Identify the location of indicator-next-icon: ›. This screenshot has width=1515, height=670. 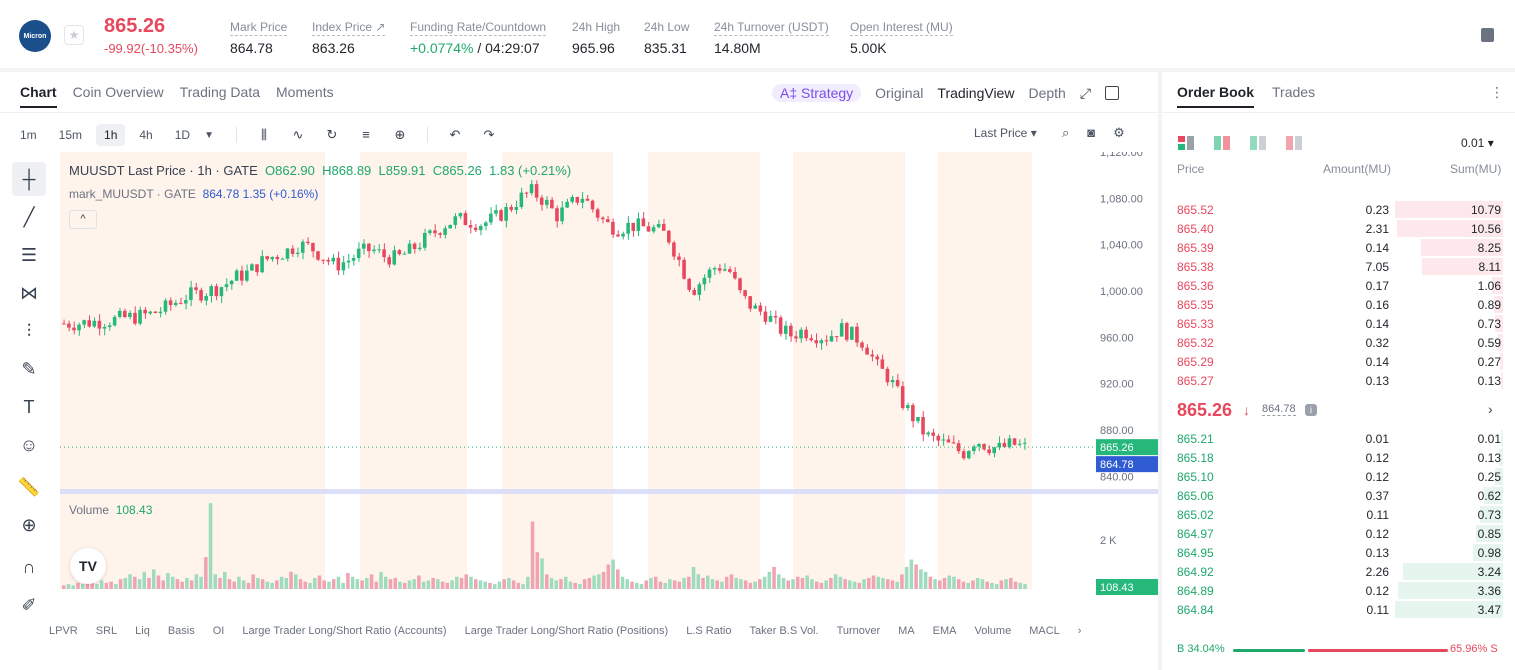
(1079, 631).